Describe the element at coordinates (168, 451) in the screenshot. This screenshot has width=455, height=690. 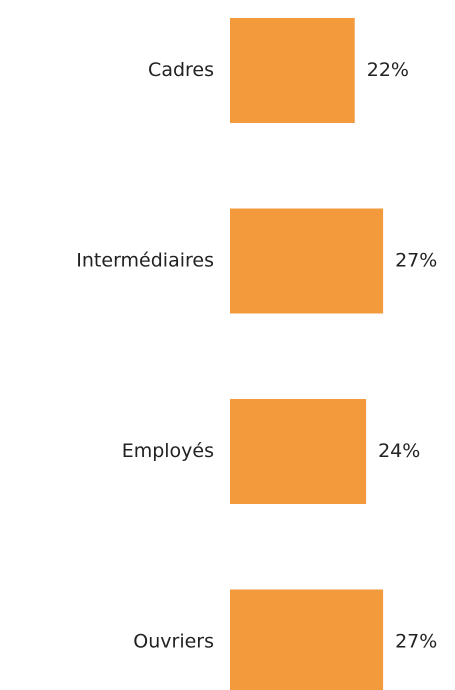
I see `category-label: Employés` at that location.